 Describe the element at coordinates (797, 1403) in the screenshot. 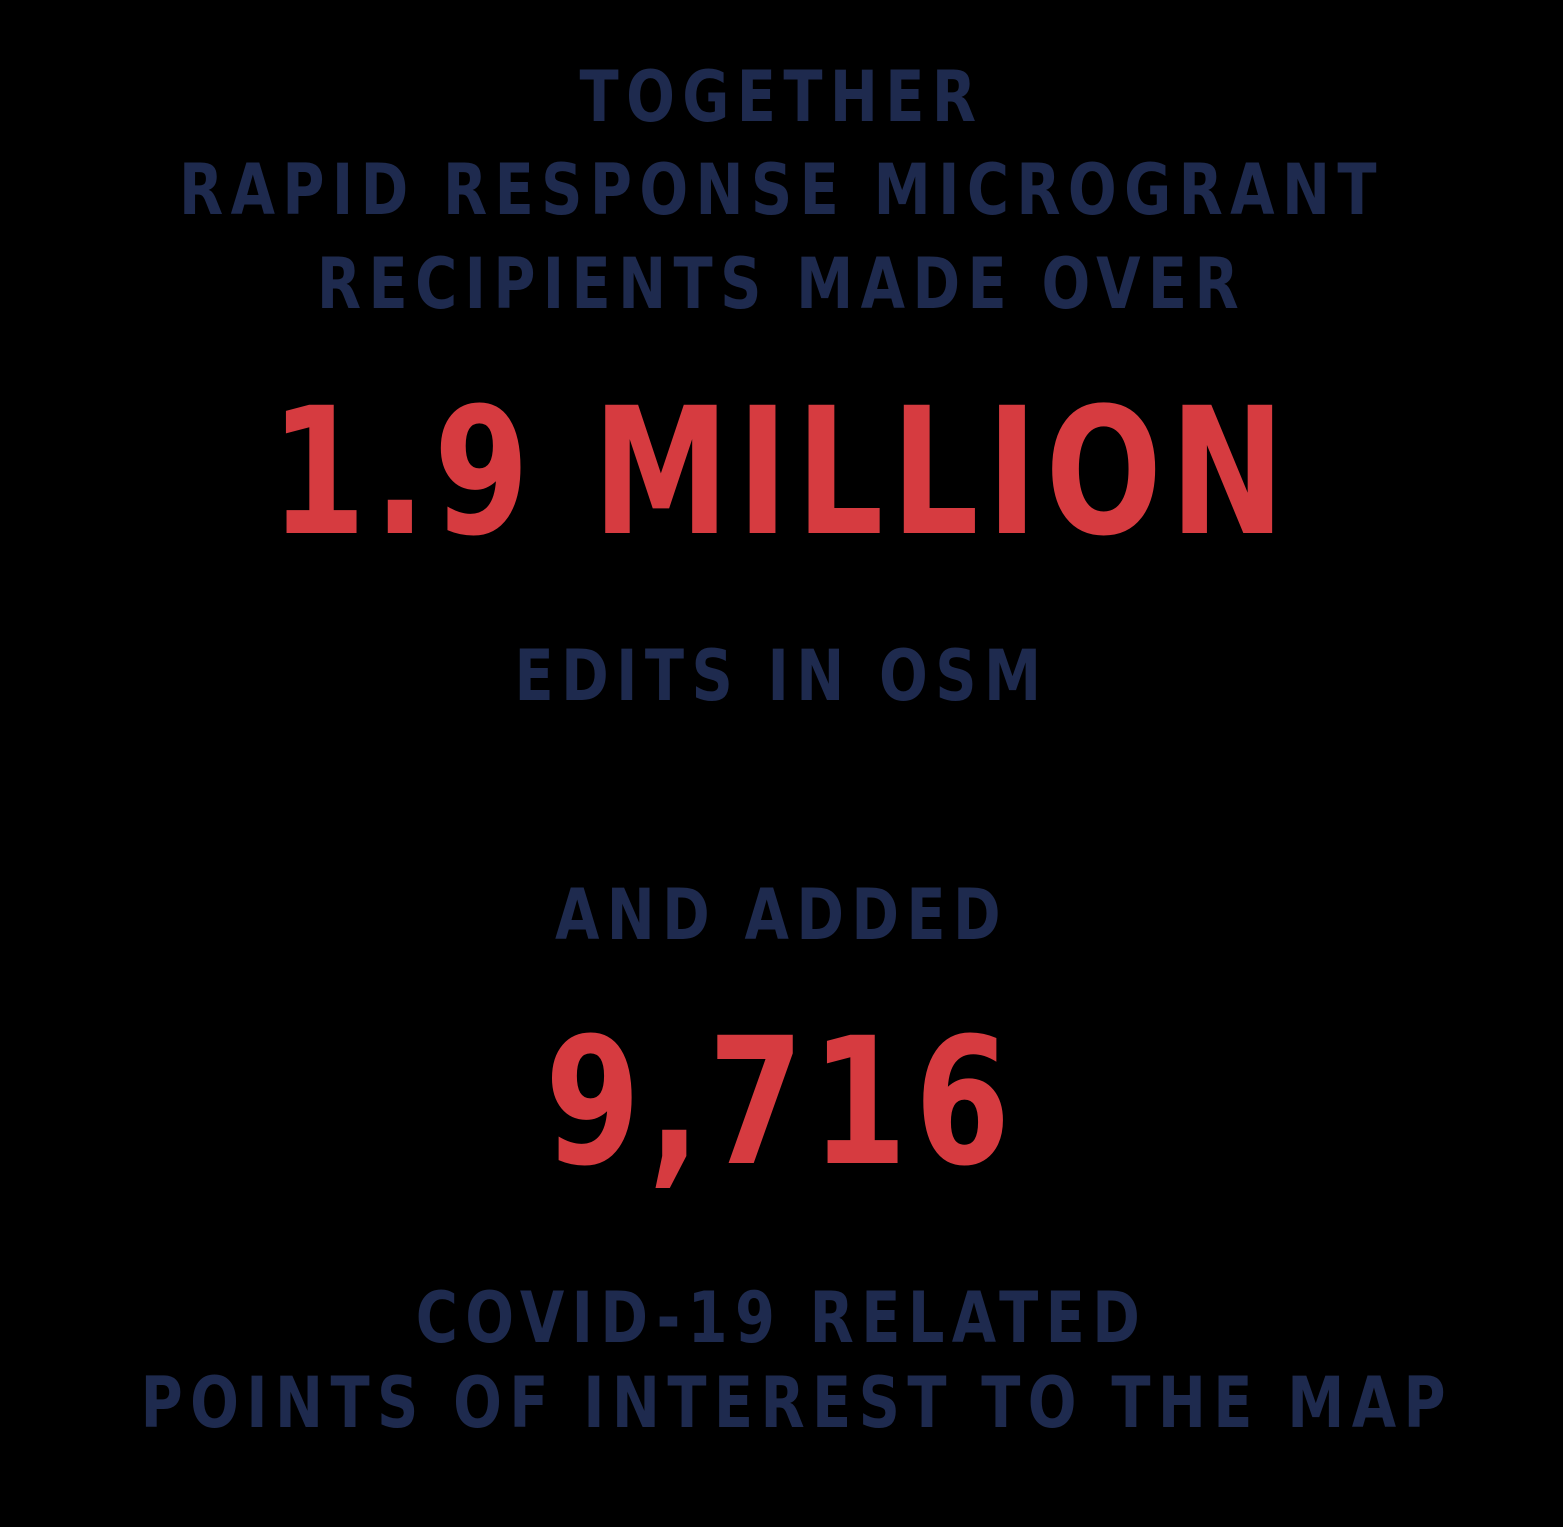

I see `poi-stat-label-2: POINTS OF INTEREST TO THE MAP` at that location.